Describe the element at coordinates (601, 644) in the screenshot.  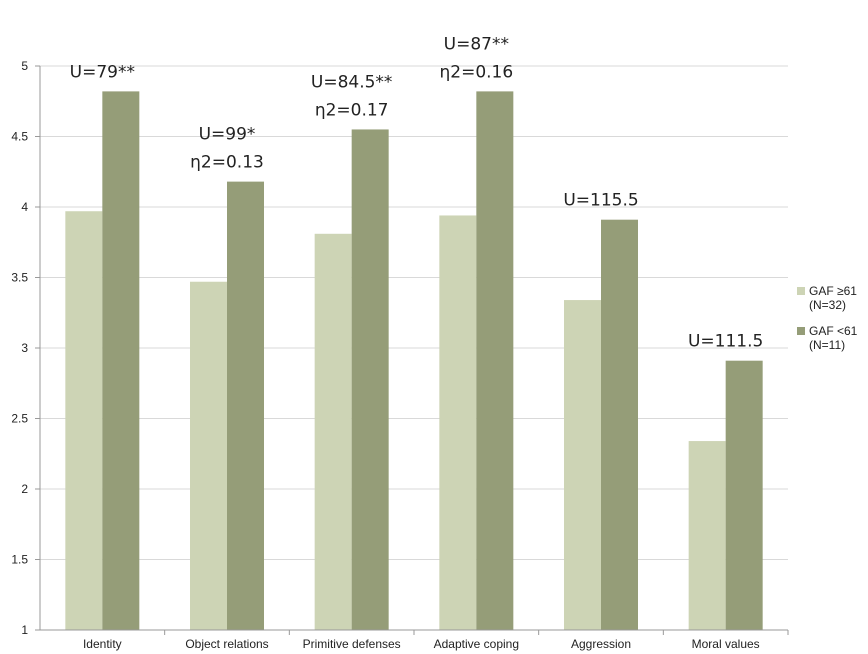
I see `x-category-label: Aggression` at that location.